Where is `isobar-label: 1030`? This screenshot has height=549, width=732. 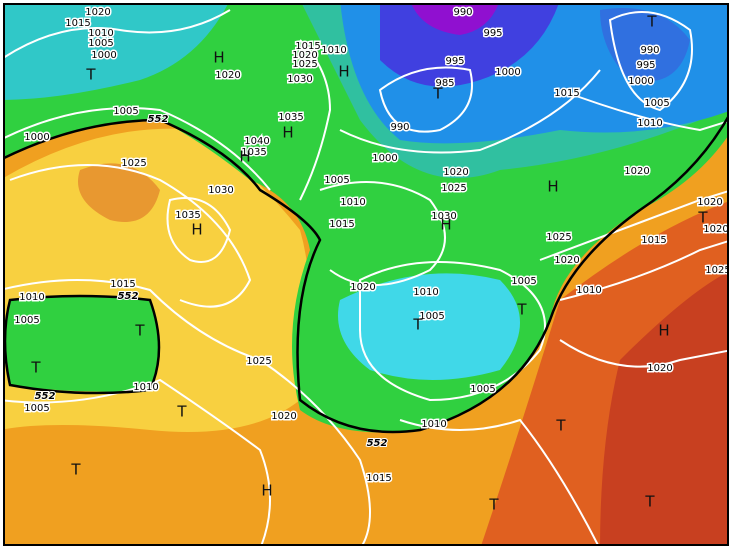
isobar-label: 1030 is located at coordinates (443, 216).